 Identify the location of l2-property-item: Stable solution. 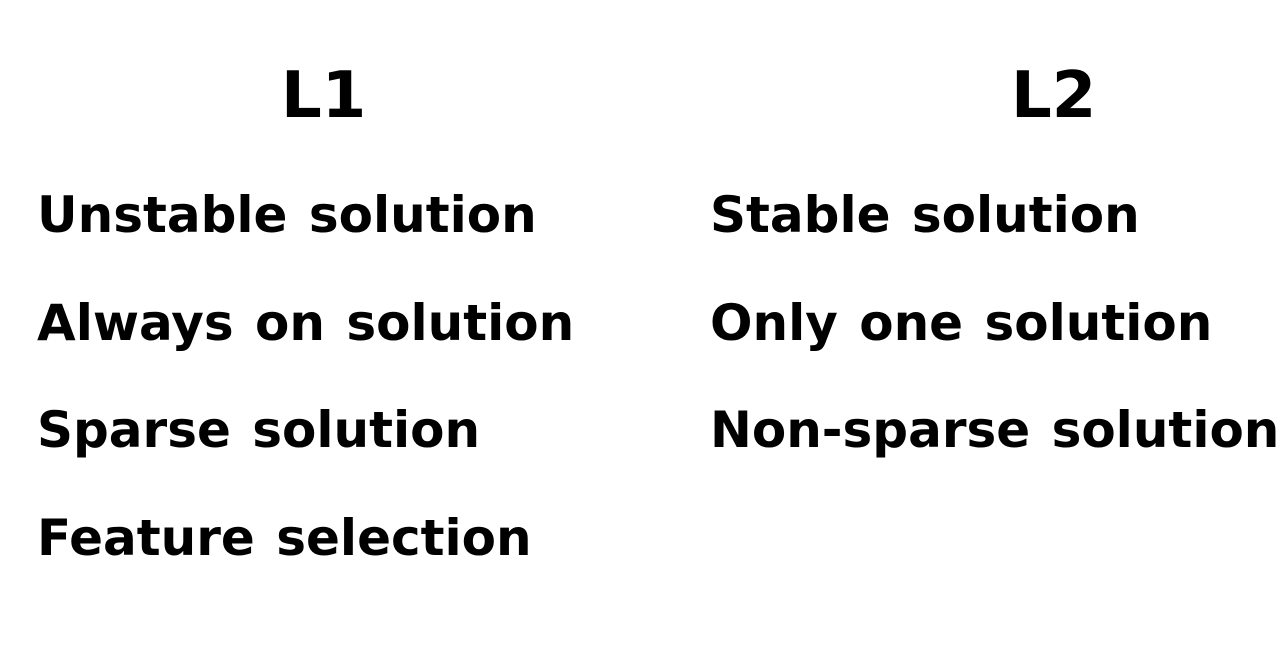
(925, 215).